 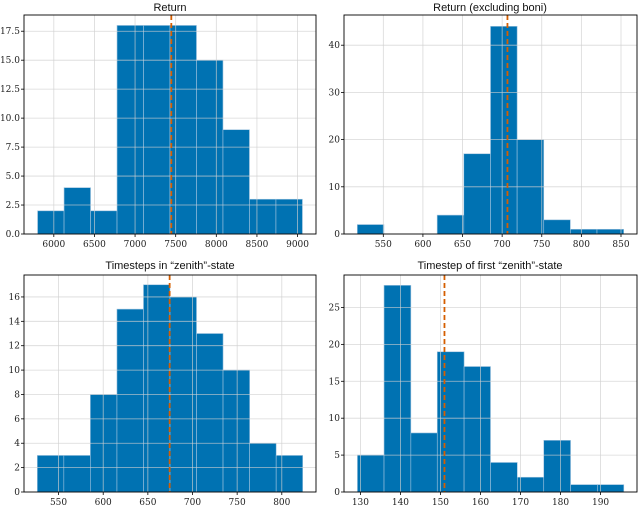 I want to click on panel-4-y-tick-label: 20, so click(x=335, y=345).